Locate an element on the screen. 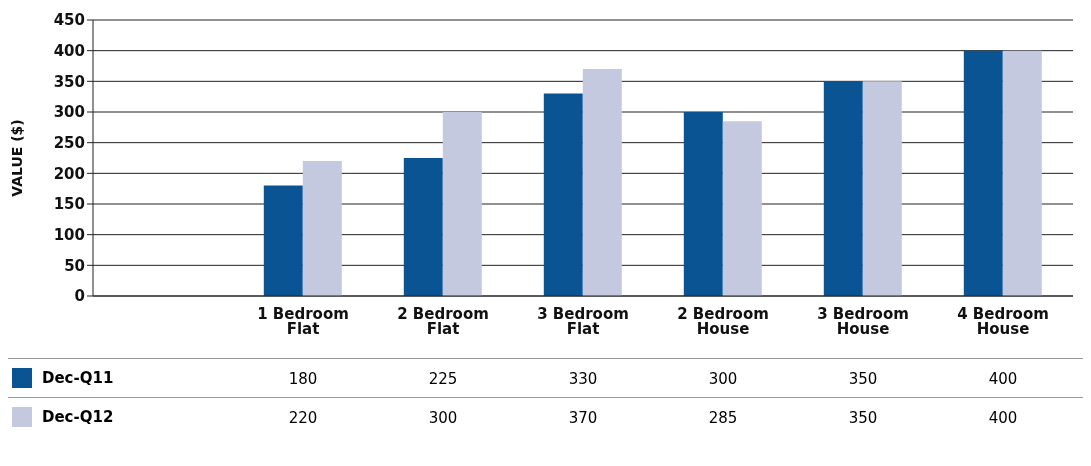  y-tick-label: 50 is located at coordinates (74, 265).